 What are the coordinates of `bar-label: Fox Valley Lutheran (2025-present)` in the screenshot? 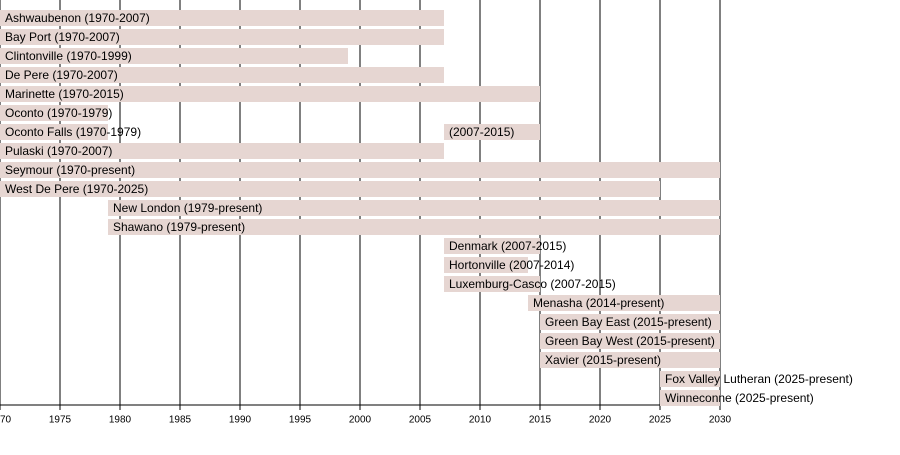 It's located at (759, 379).